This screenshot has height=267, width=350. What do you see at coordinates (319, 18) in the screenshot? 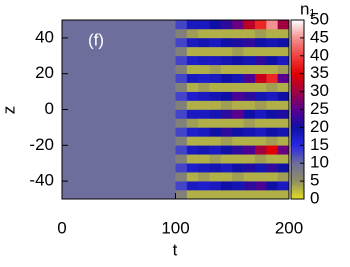
I see `colorbar-tick-label: 50` at bounding box center [319, 18].